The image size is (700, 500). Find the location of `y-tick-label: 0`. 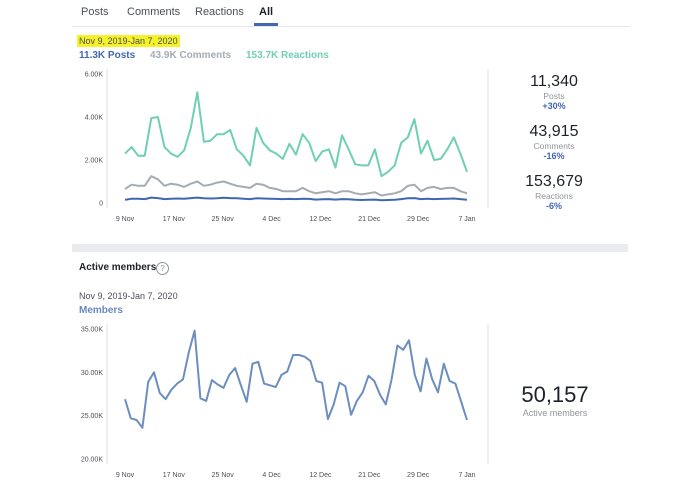

y-tick-label: 0 is located at coordinates (101, 204).